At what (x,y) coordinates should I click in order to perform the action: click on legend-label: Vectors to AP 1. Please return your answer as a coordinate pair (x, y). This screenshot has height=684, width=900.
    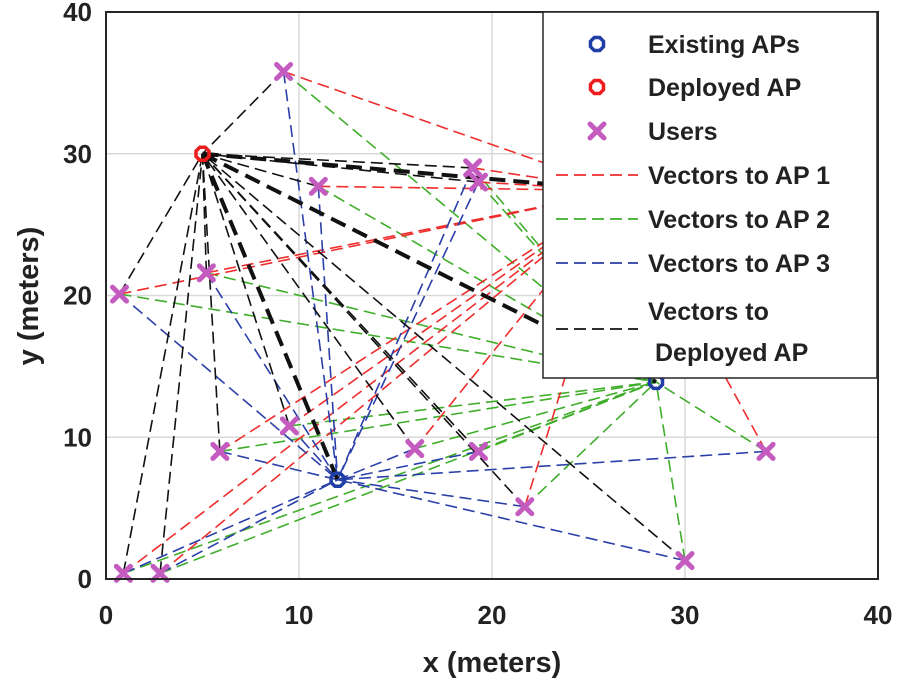
    Looking at the image, I should click on (739, 176).